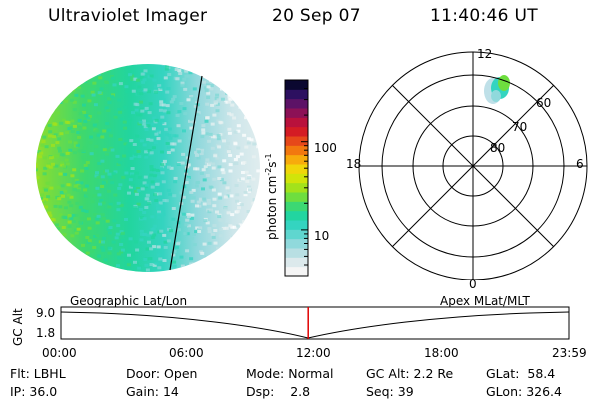  I want to click on date-label: 20 Sep 07, so click(316, 16).